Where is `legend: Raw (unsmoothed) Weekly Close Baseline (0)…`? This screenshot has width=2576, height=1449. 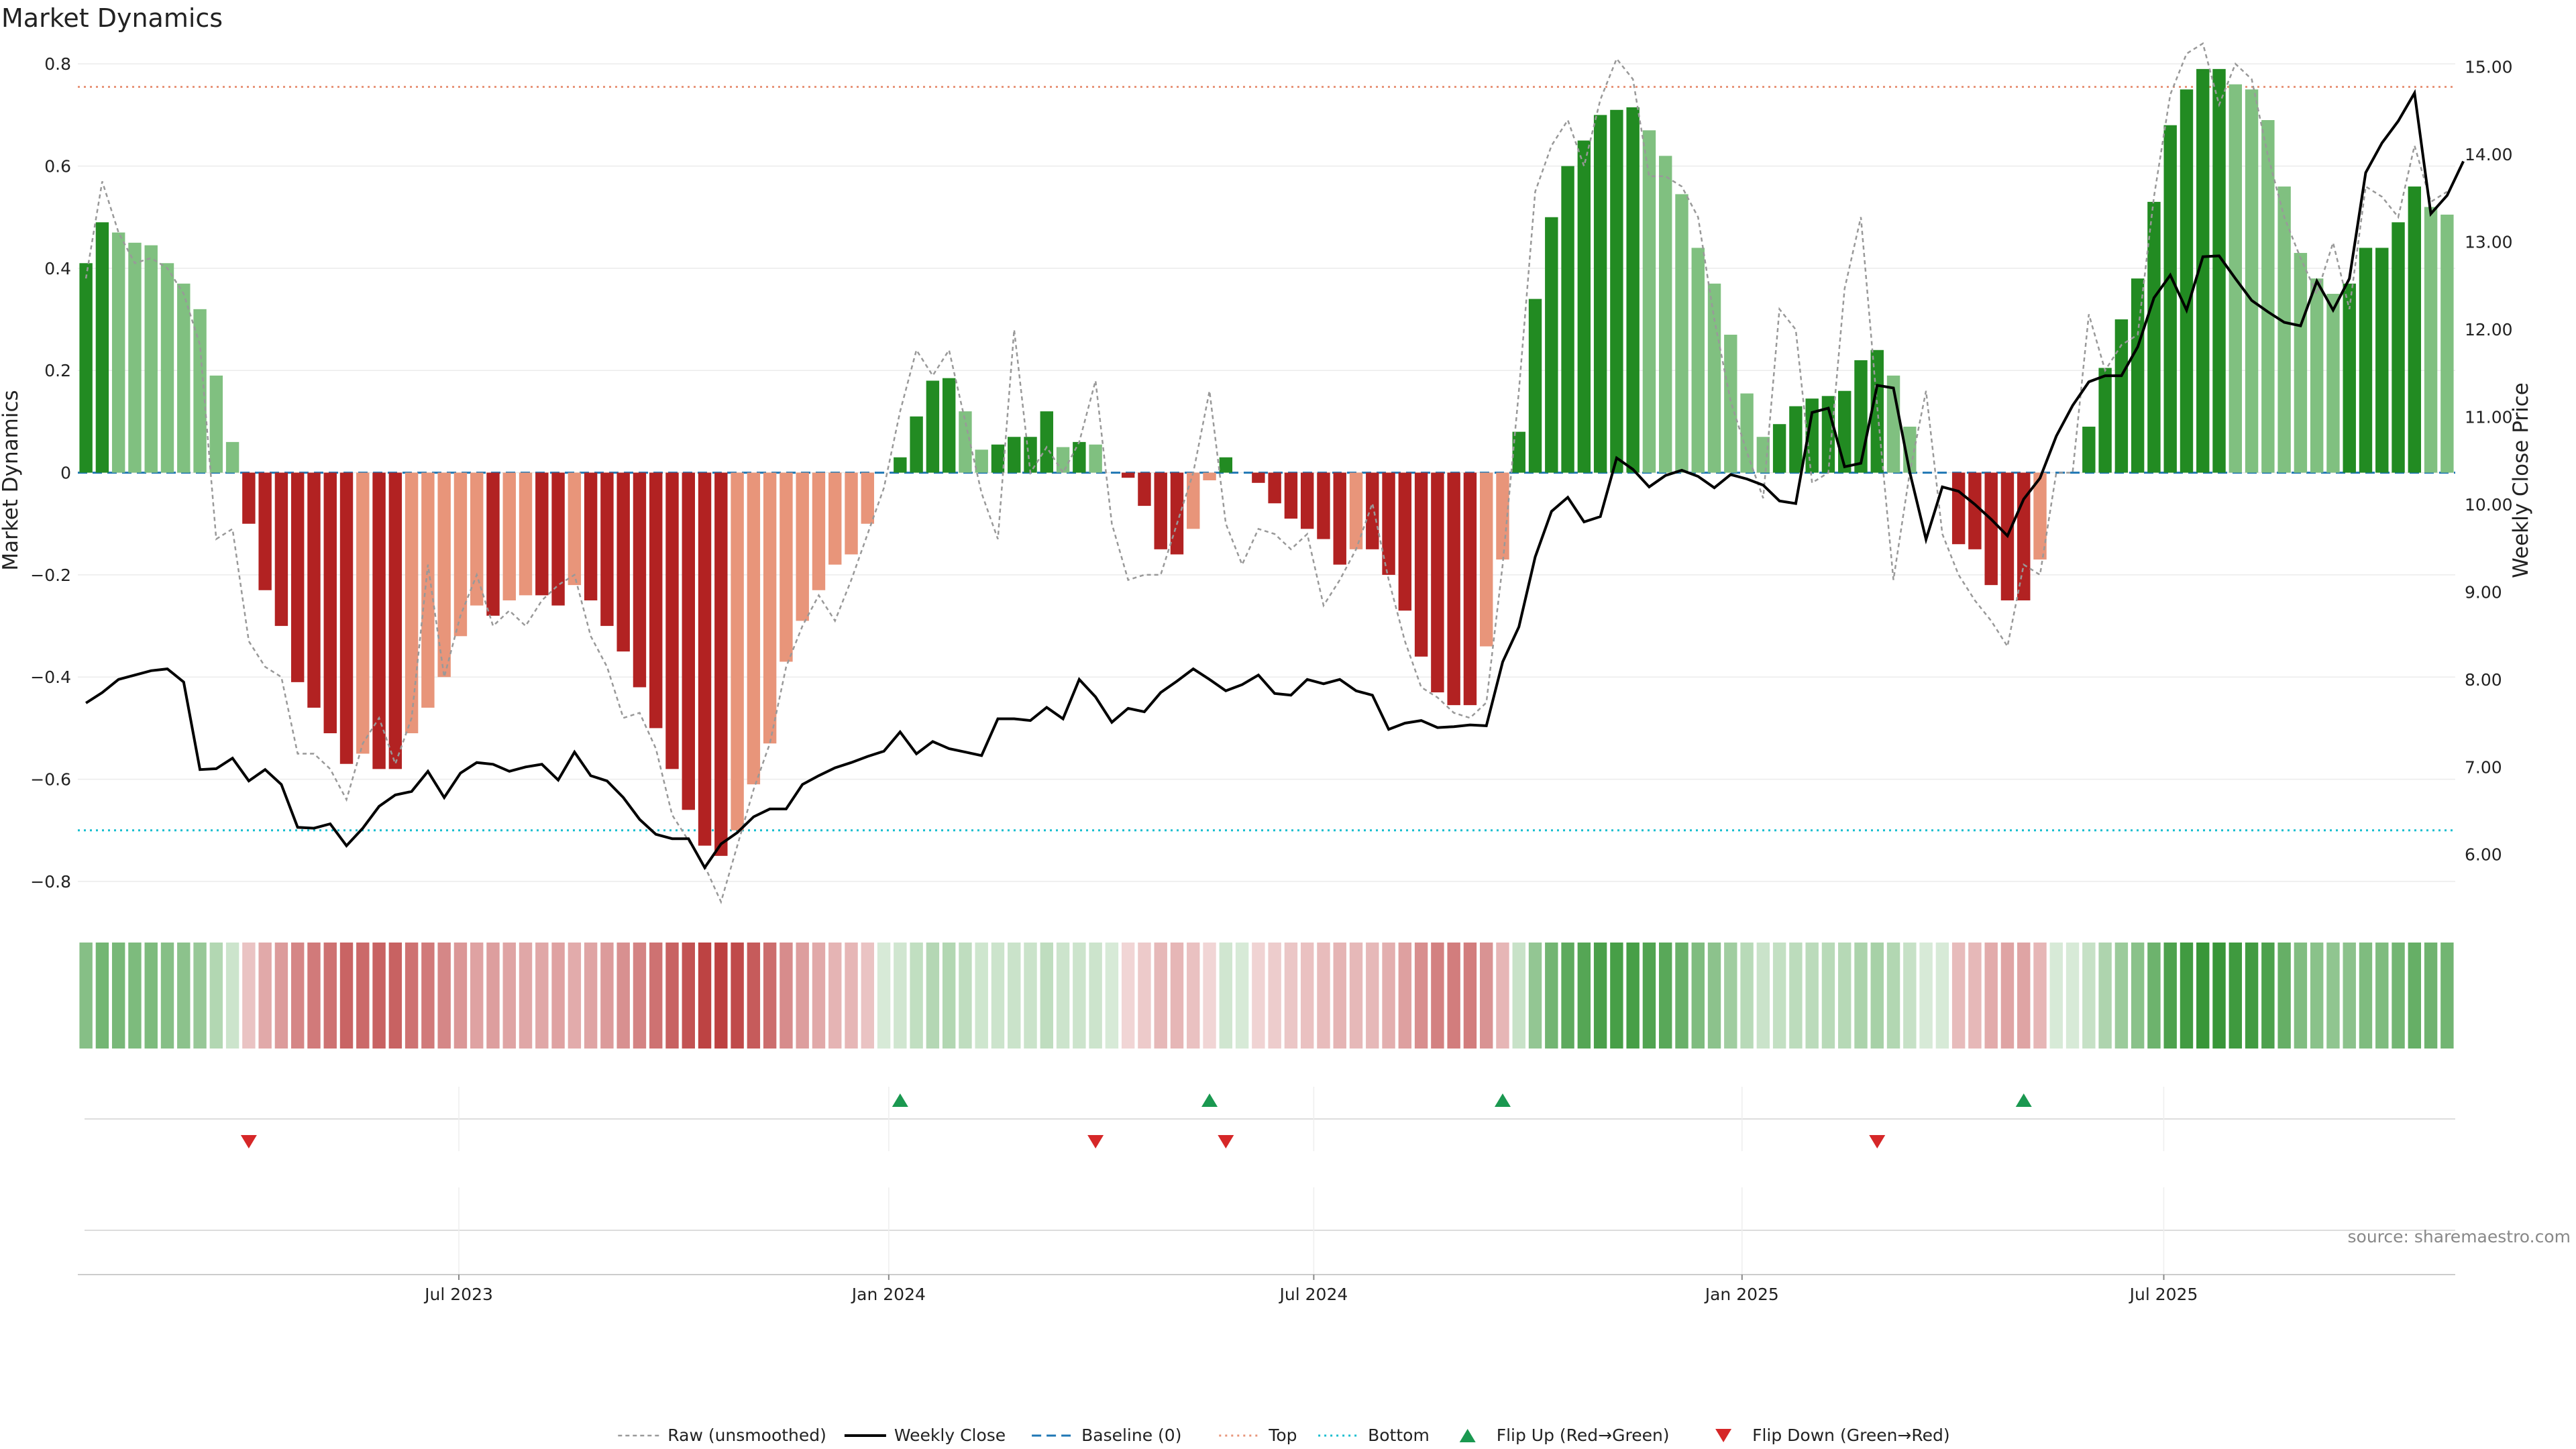
legend: Raw (unsmoothed) Weekly Close Baseline (0)… is located at coordinates (1284, 1435).